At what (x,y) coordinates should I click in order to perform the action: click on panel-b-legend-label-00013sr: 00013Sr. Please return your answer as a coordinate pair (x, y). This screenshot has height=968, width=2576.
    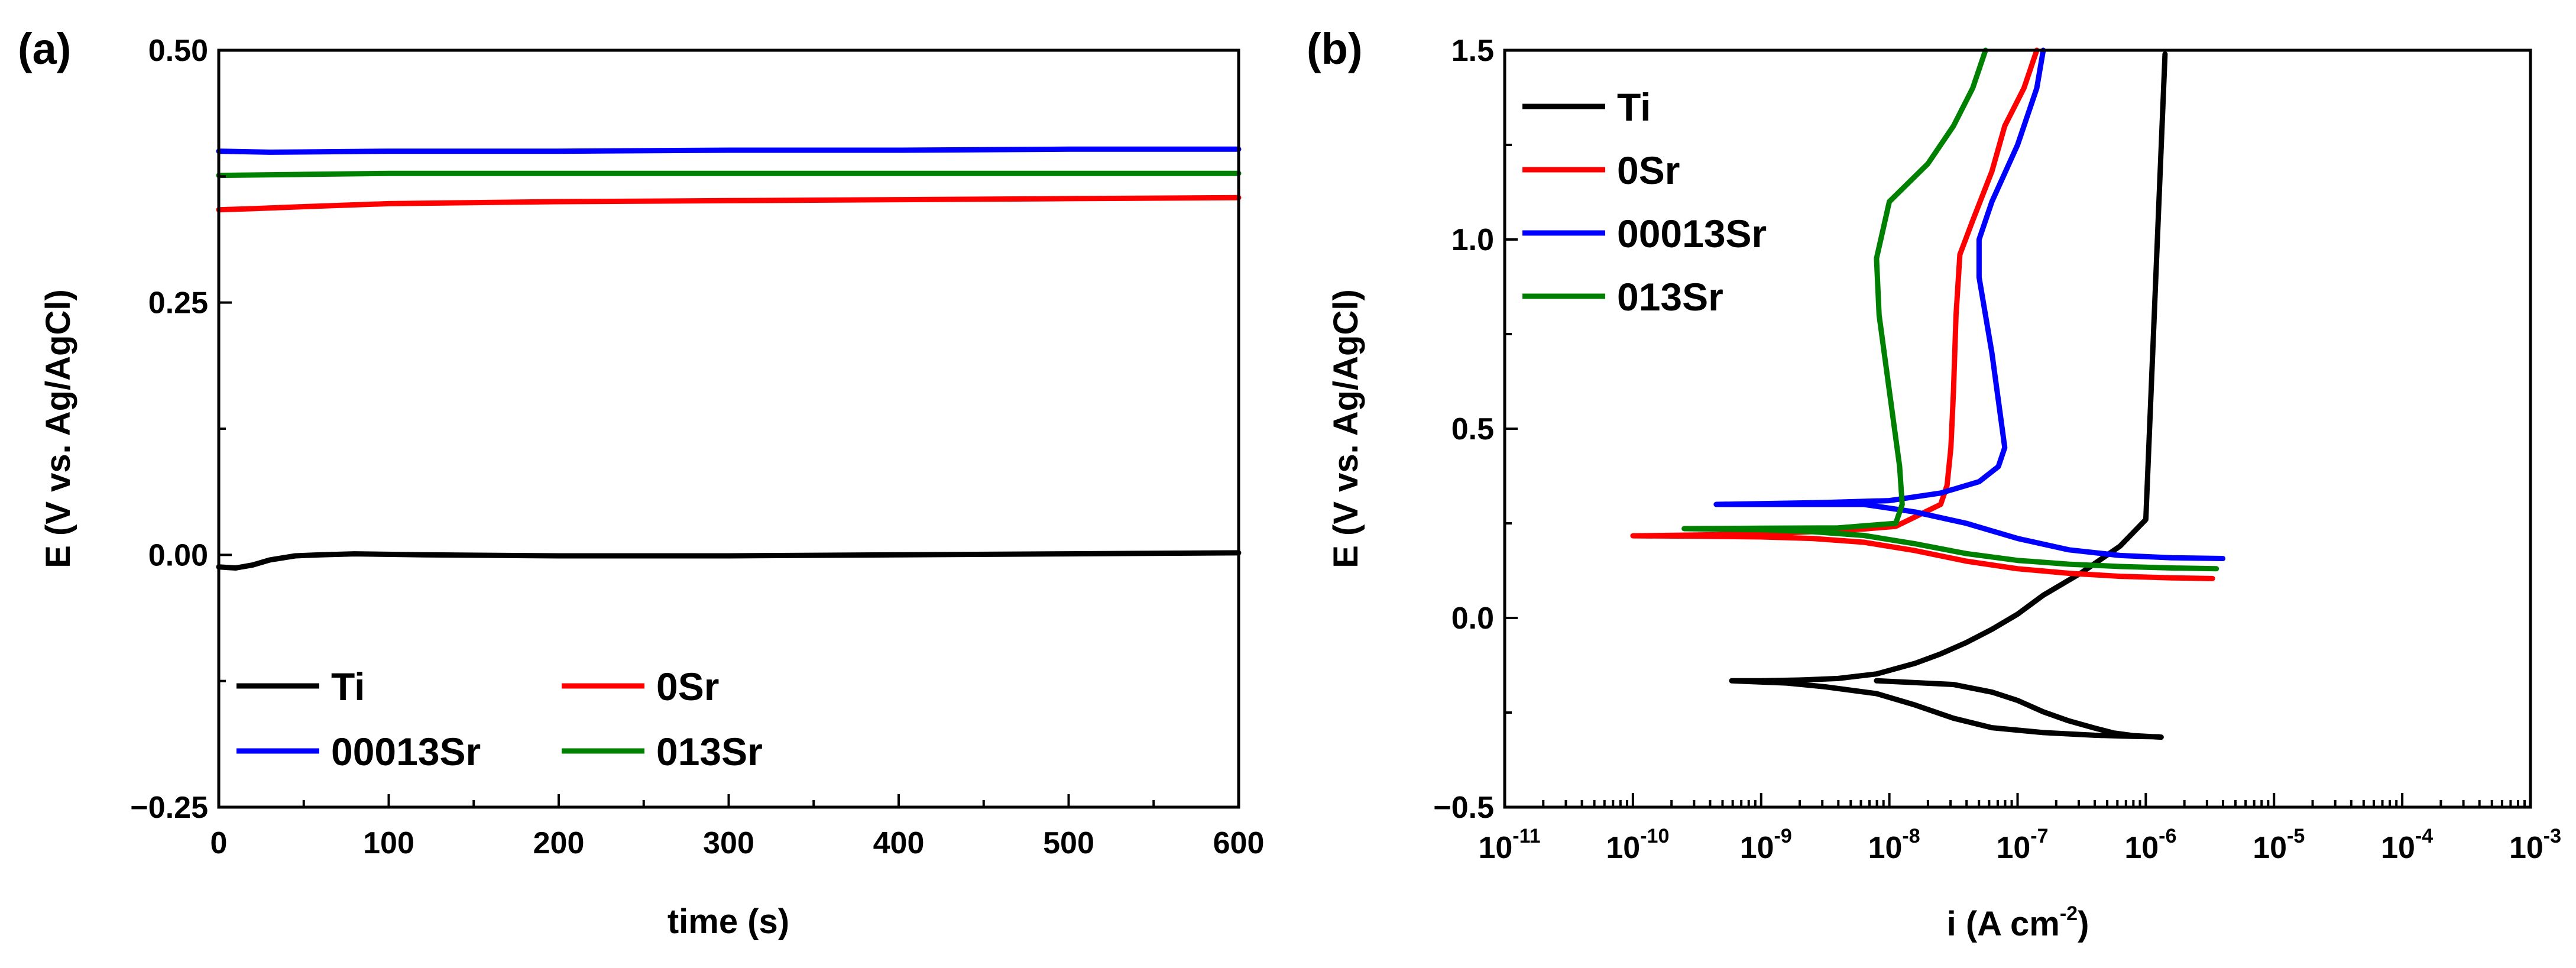
    Looking at the image, I should click on (1692, 234).